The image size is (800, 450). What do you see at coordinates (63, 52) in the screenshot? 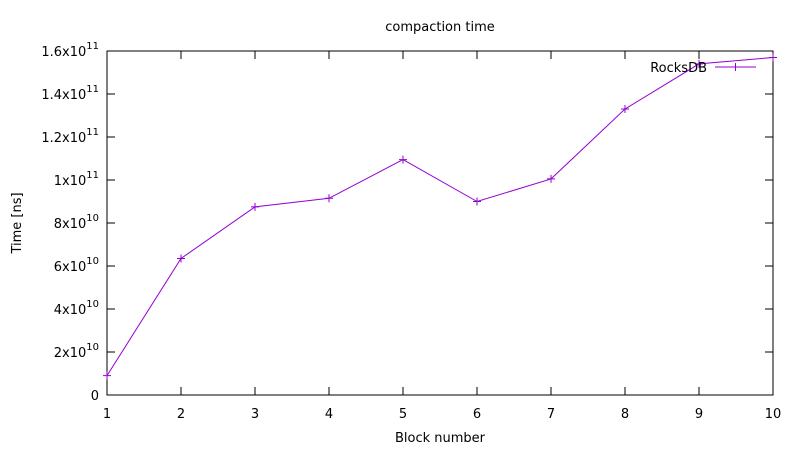
I see `y-tick-label-base: 1.6x10` at bounding box center [63, 52].